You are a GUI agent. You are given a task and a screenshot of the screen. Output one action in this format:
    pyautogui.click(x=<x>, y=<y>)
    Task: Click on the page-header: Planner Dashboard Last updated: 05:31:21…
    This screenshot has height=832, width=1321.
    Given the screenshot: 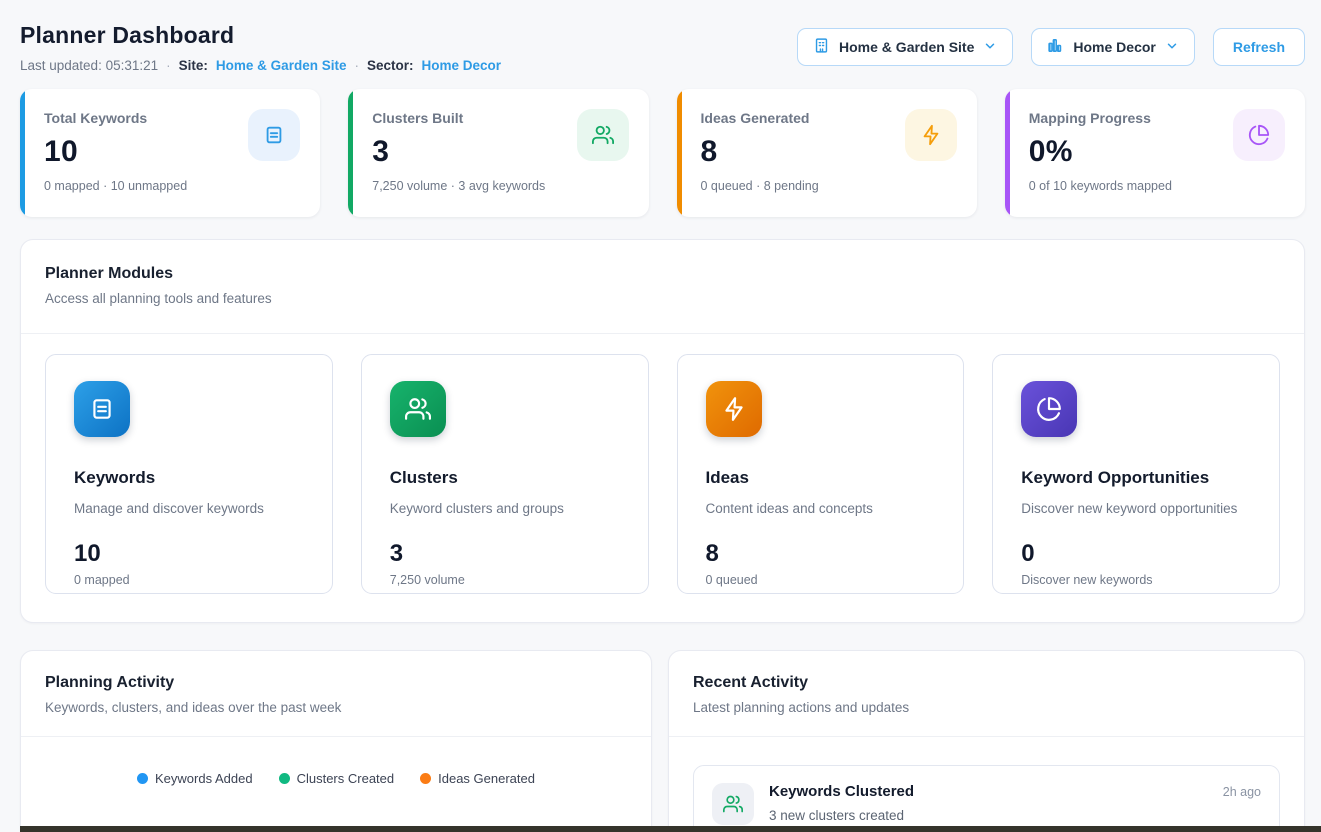 What is the action you would take?
    pyautogui.click(x=662, y=47)
    